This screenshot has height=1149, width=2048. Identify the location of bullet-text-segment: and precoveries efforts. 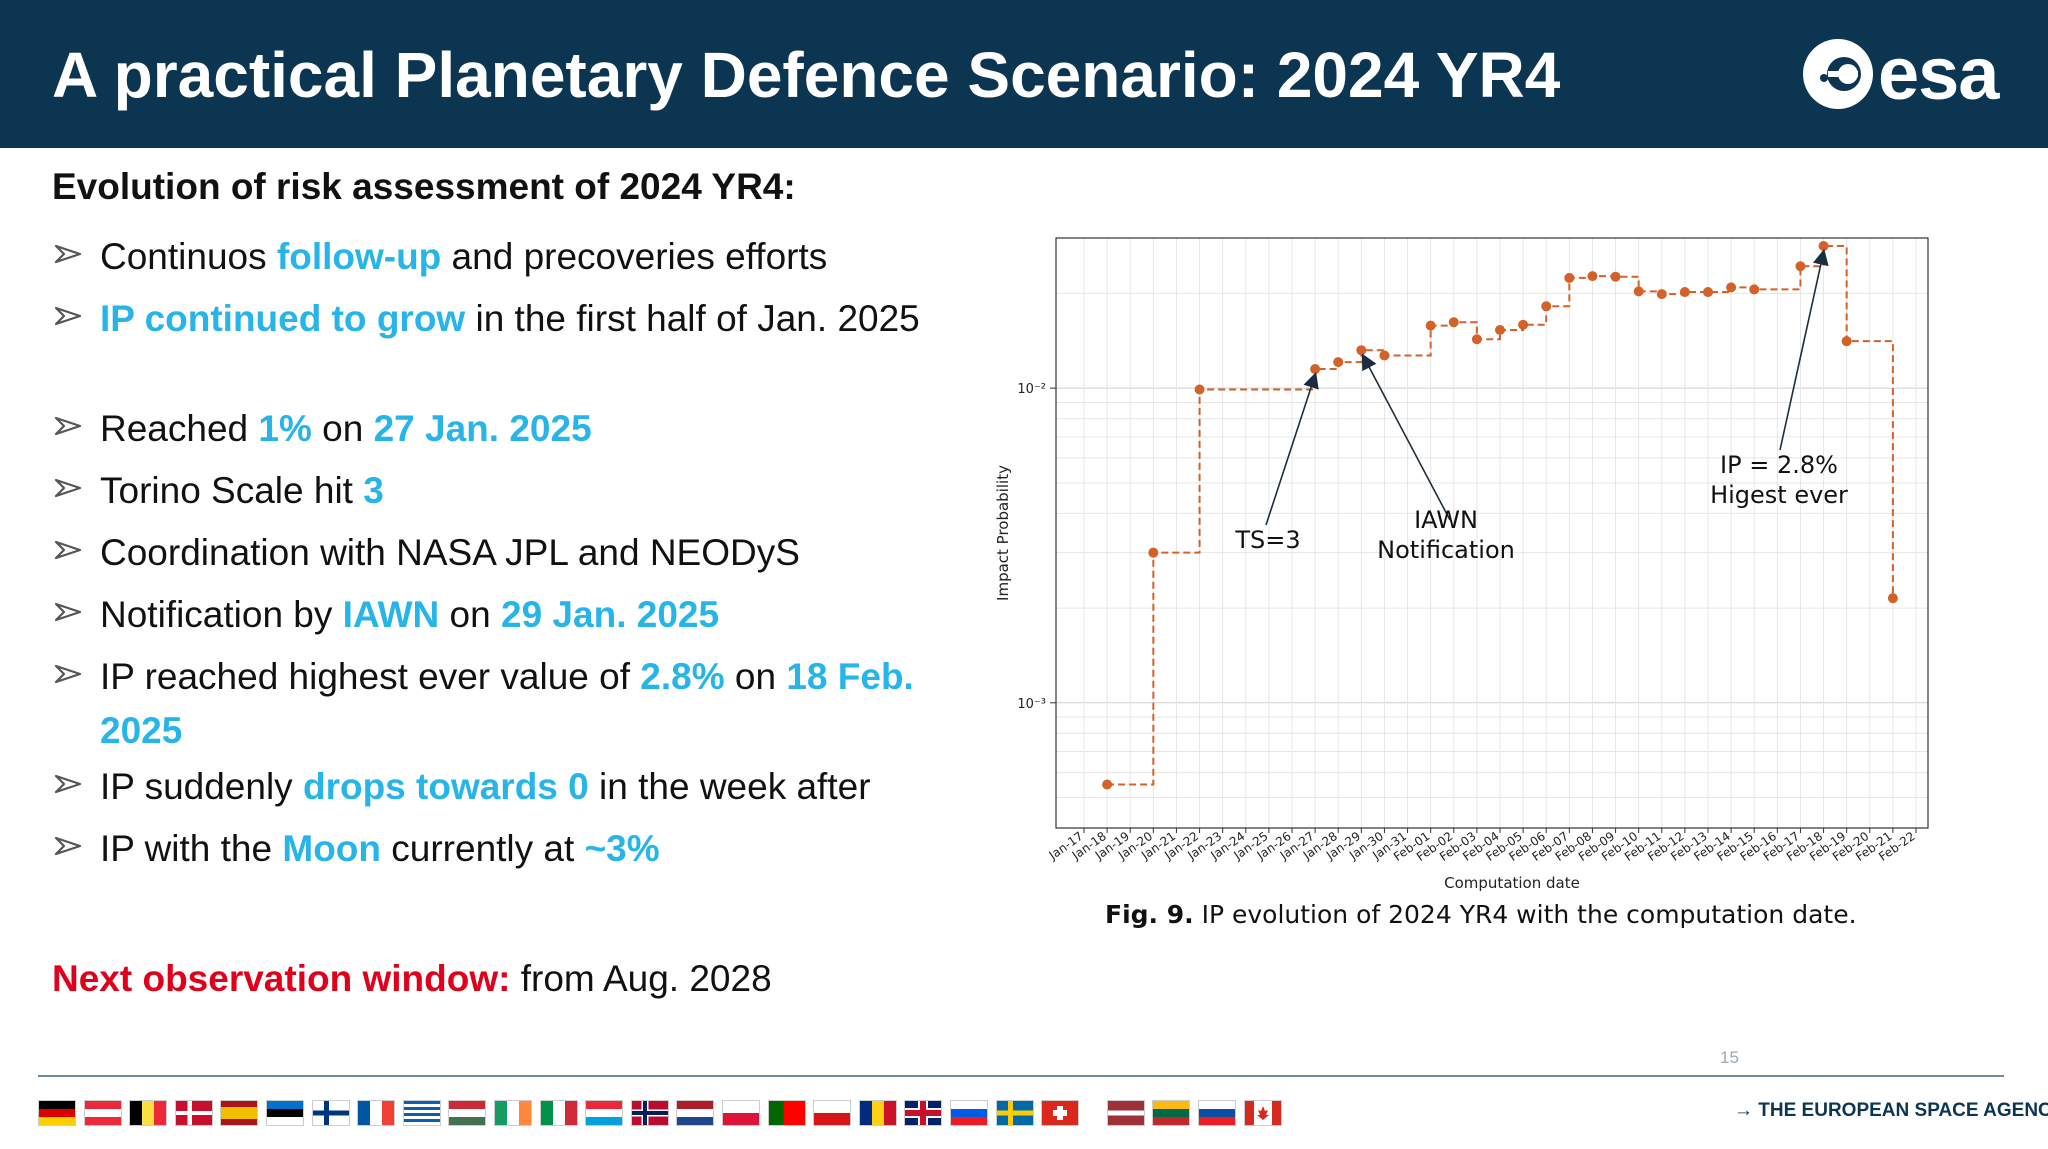
(634, 256).